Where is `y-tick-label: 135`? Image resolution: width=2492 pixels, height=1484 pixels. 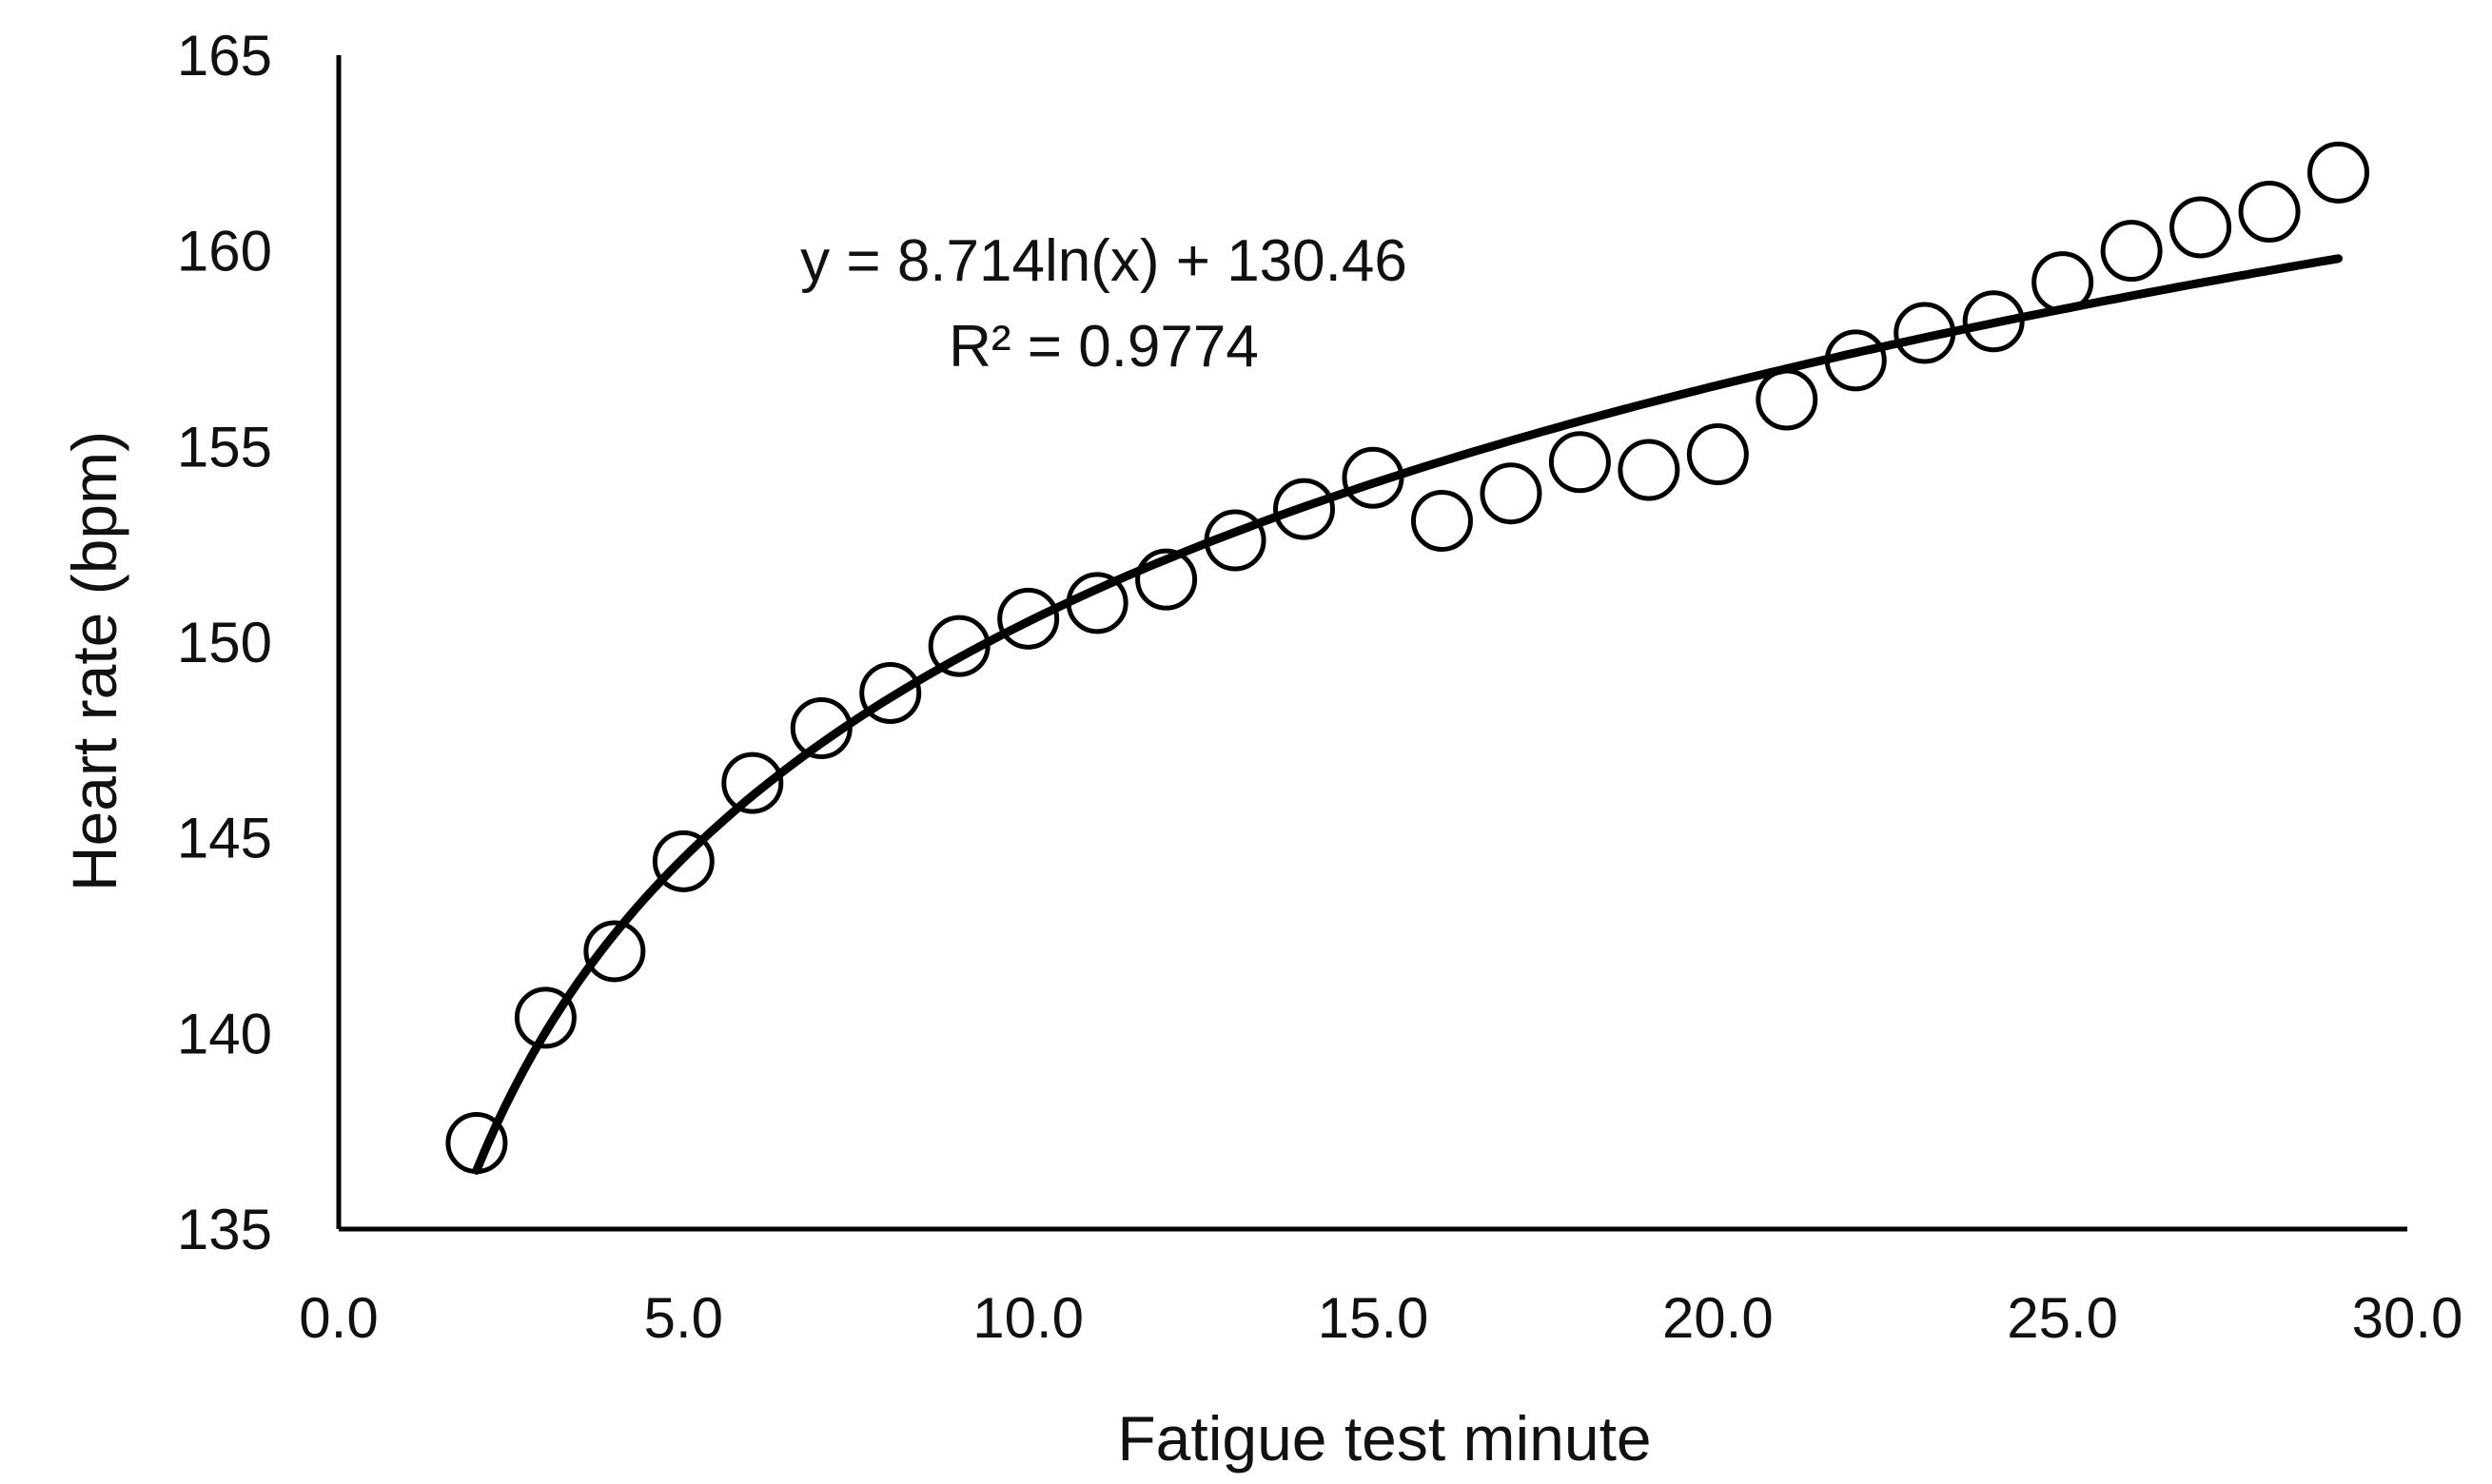 y-tick-label: 135 is located at coordinates (224, 1229).